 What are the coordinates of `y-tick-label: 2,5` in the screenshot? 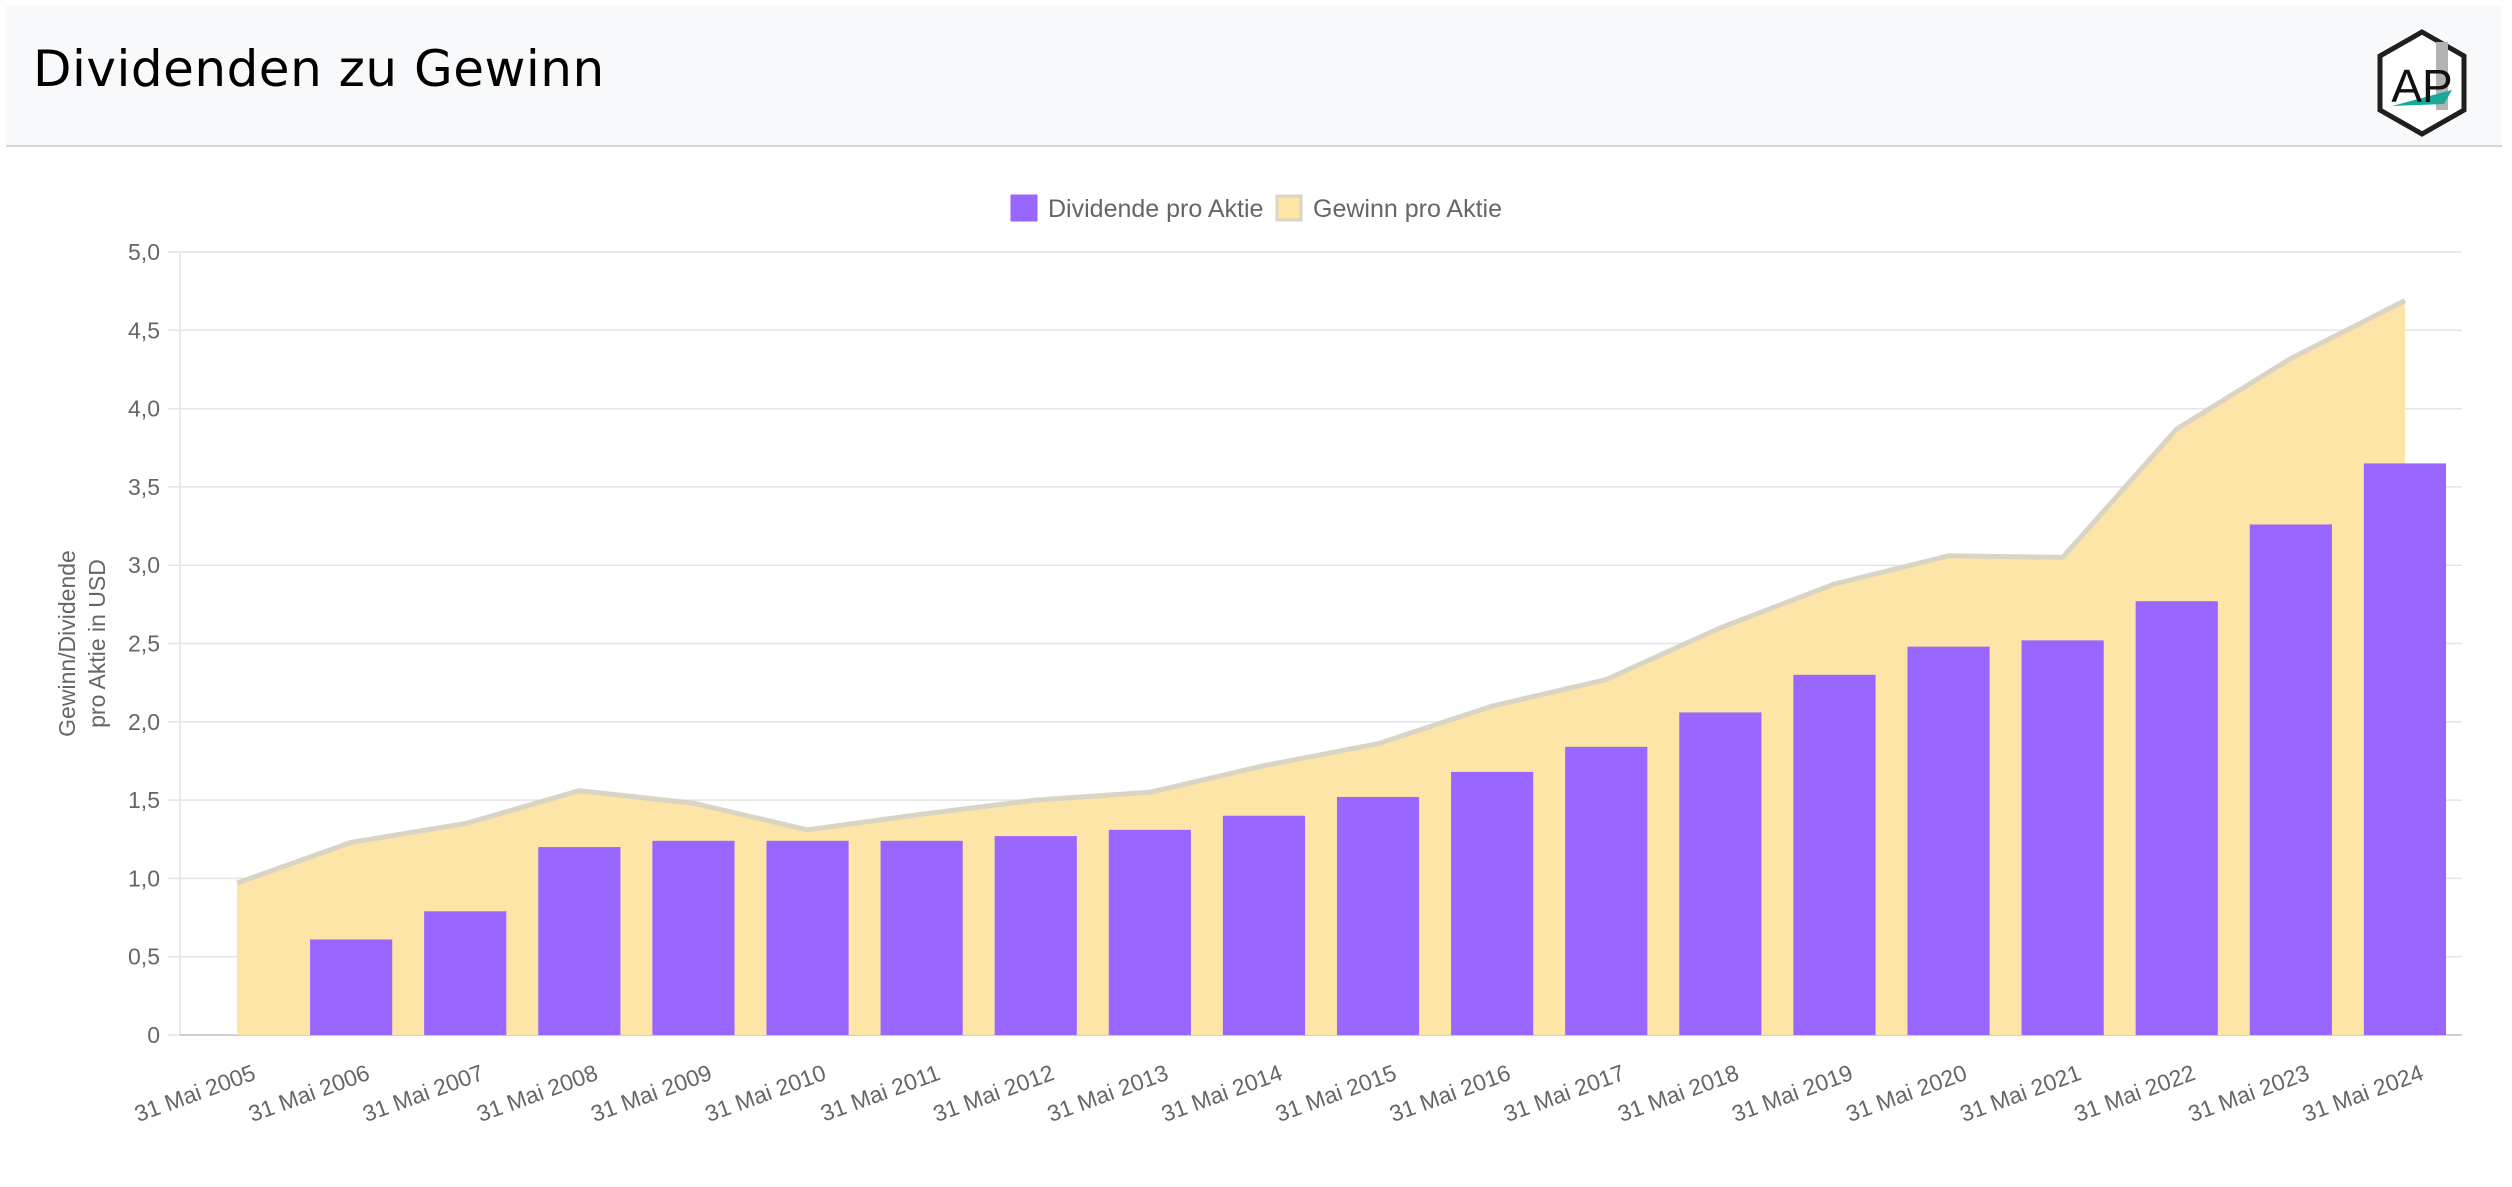 It's located at (144, 644).